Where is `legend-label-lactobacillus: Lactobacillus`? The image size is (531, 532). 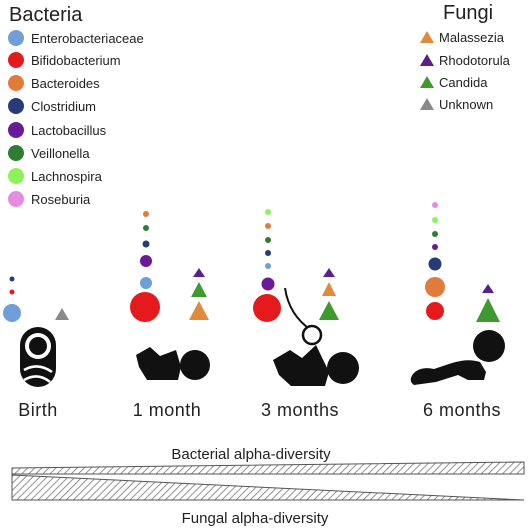
legend-label-lactobacillus: Lactobacillus is located at coordinates (69, 130).